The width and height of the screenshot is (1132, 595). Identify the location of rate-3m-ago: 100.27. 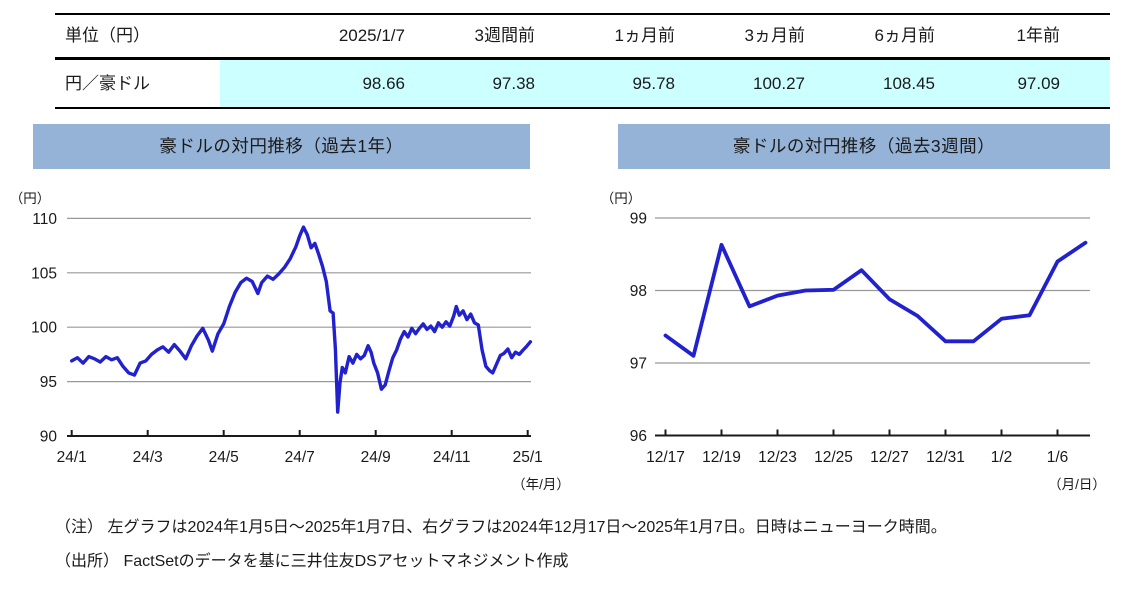
(740, 83).